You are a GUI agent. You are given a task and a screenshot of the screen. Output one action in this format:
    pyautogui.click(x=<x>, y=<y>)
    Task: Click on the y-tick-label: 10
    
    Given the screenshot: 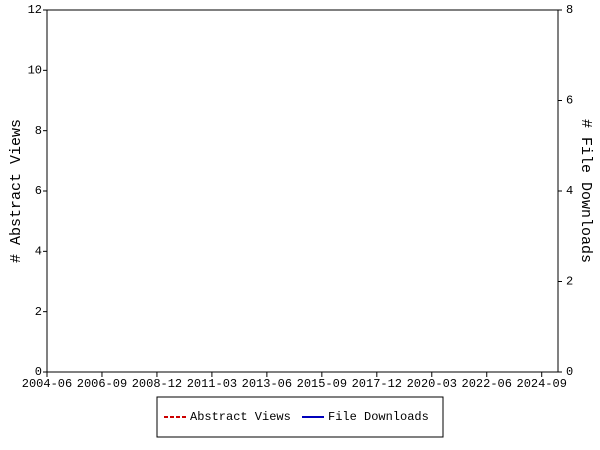 What is the action you would take?
    pyautogui.click(x=35, y=71)
    